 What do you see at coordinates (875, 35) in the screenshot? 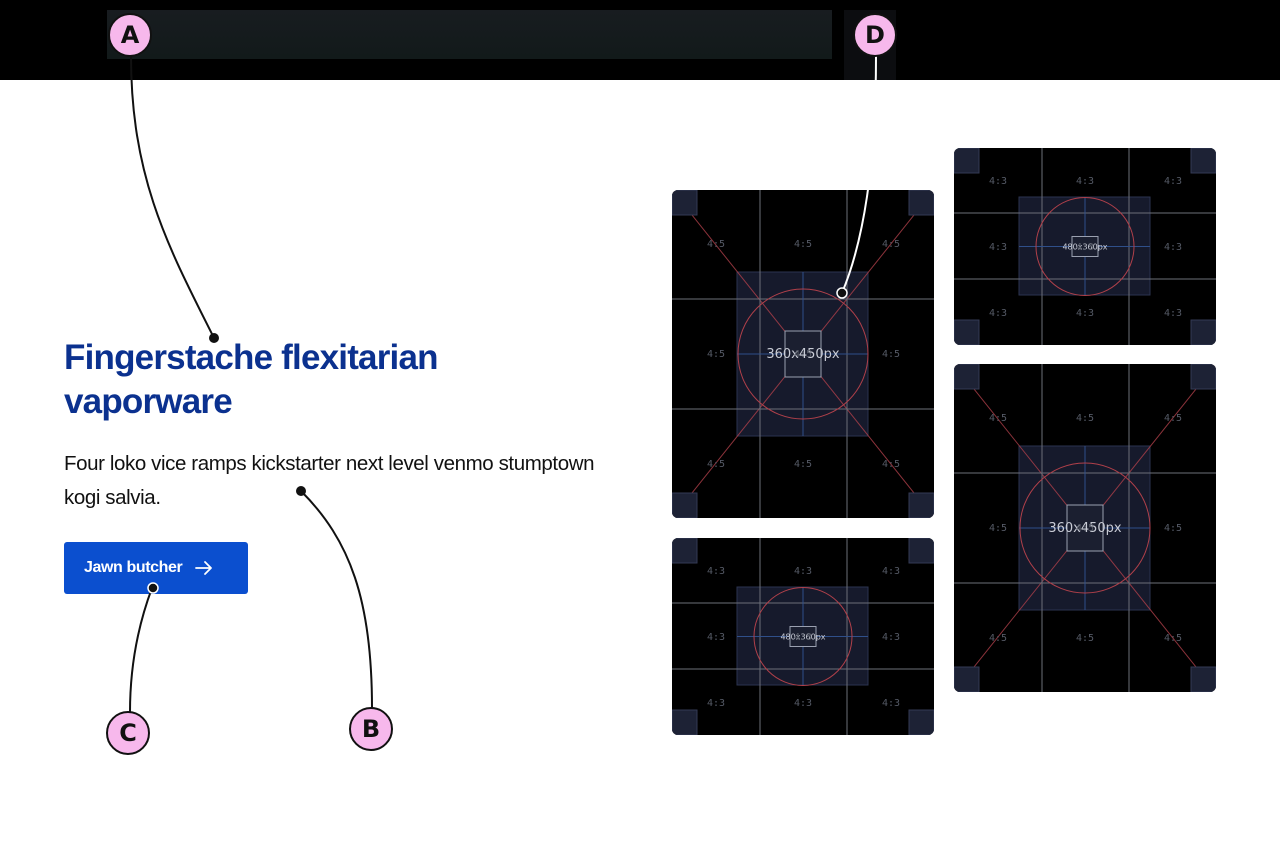
I see `annotation-badge-d: D` at bounding box center [875, 35].